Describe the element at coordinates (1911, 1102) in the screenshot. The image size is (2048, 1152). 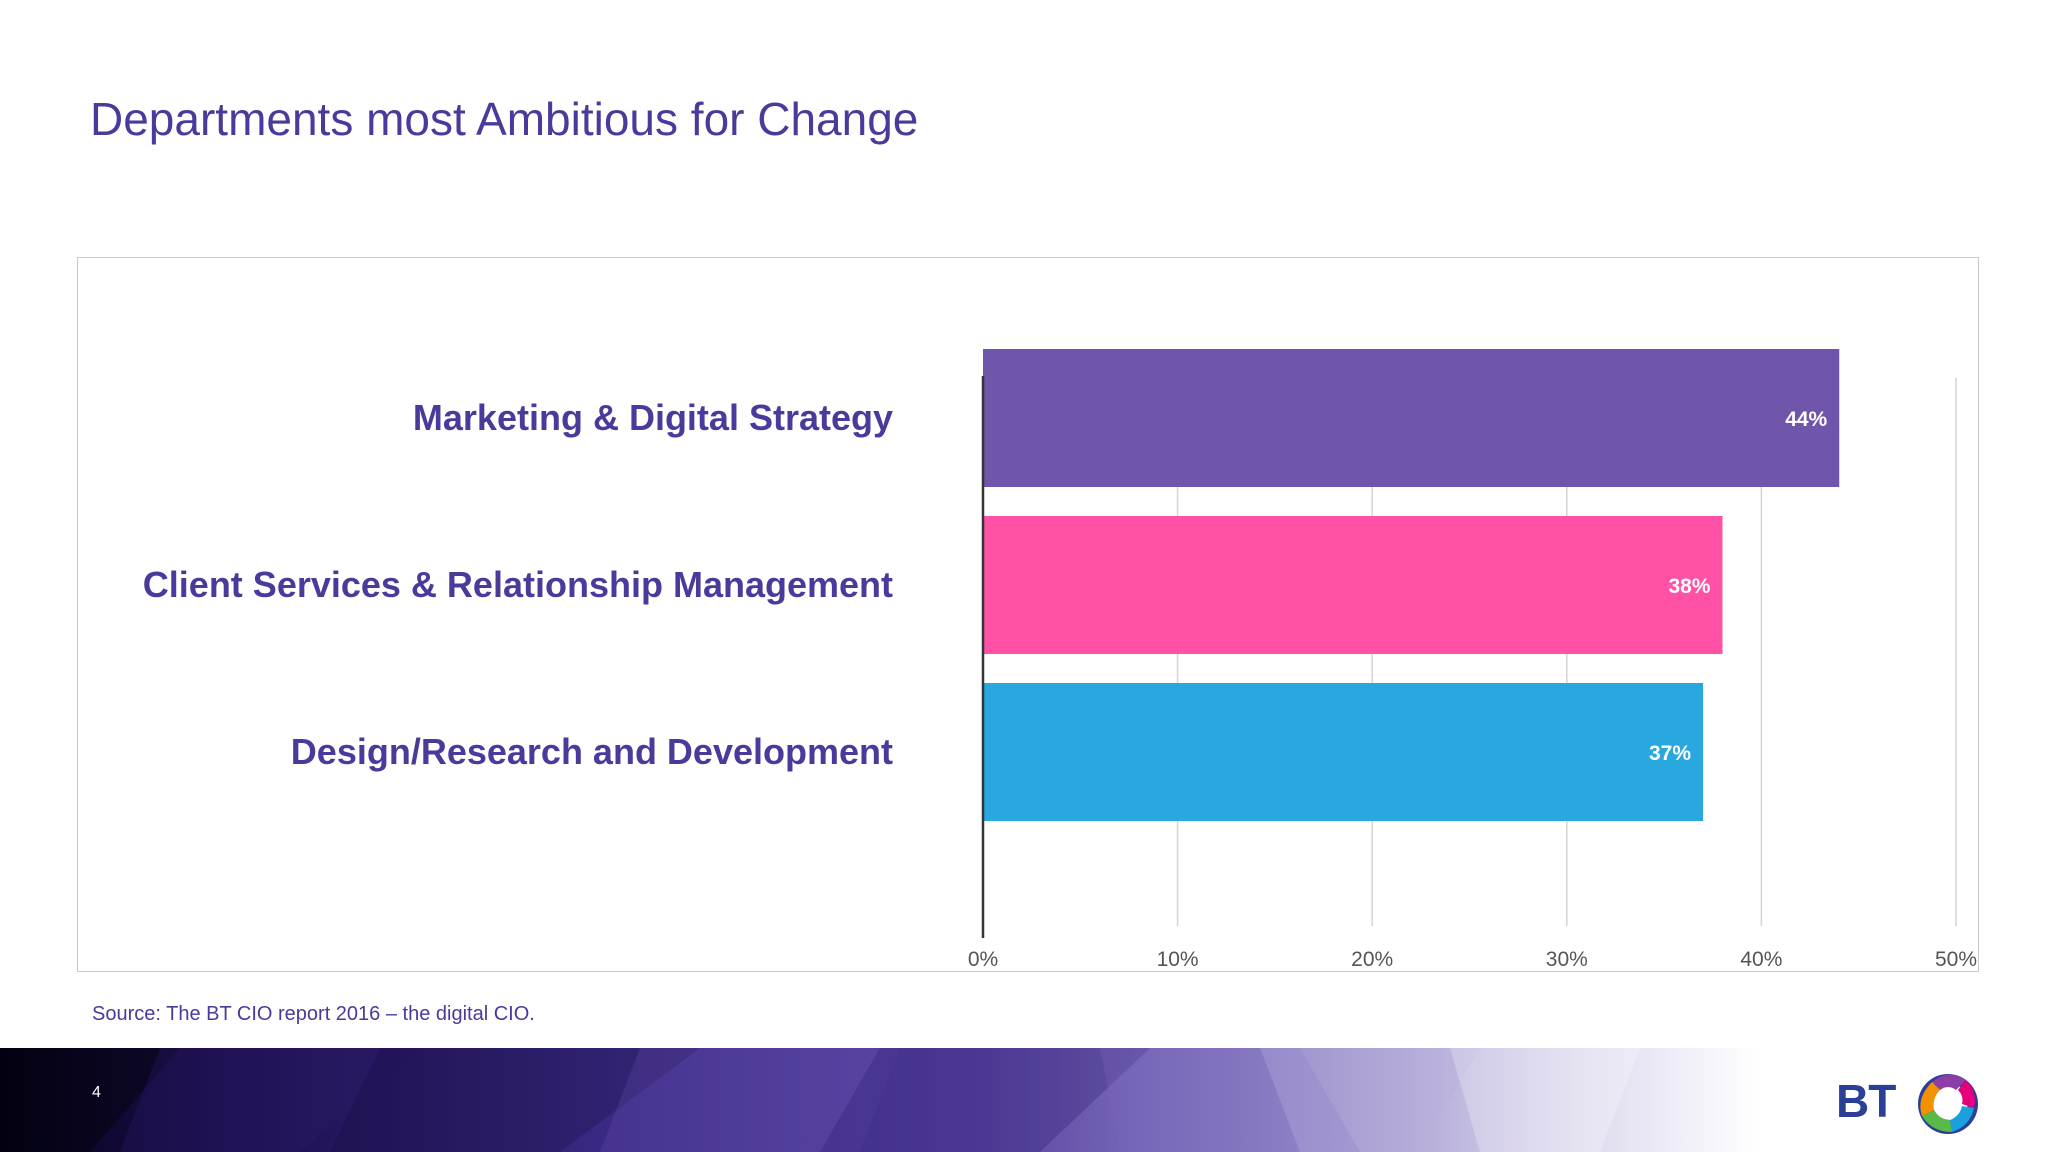
I see `bt-logo: BT` at that location.